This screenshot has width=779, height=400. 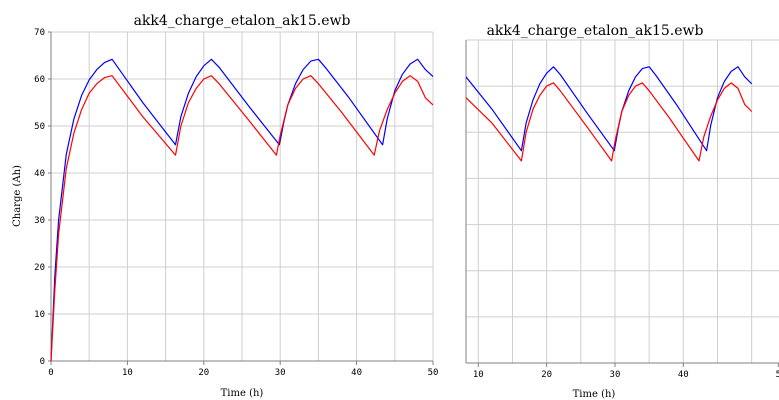 I want to click on series-lines, so click(x=609, y=114).